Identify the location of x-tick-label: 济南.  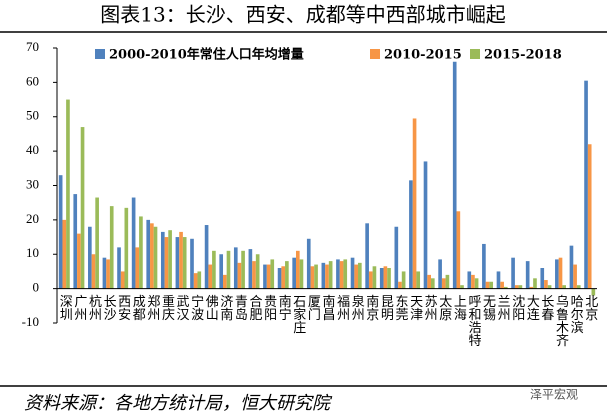
(225, 308).